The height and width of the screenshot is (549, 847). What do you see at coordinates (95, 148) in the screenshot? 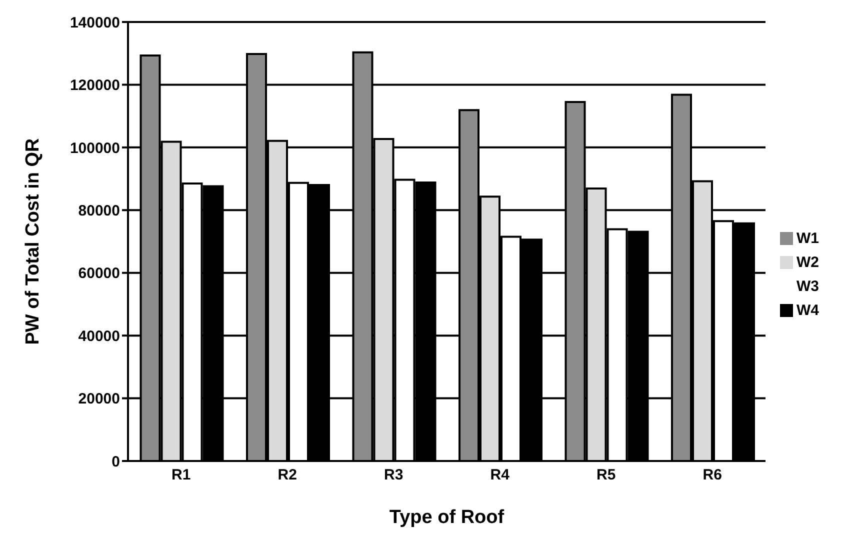
I see `y-tick-label: 100000` at bounding box center [95, 148].